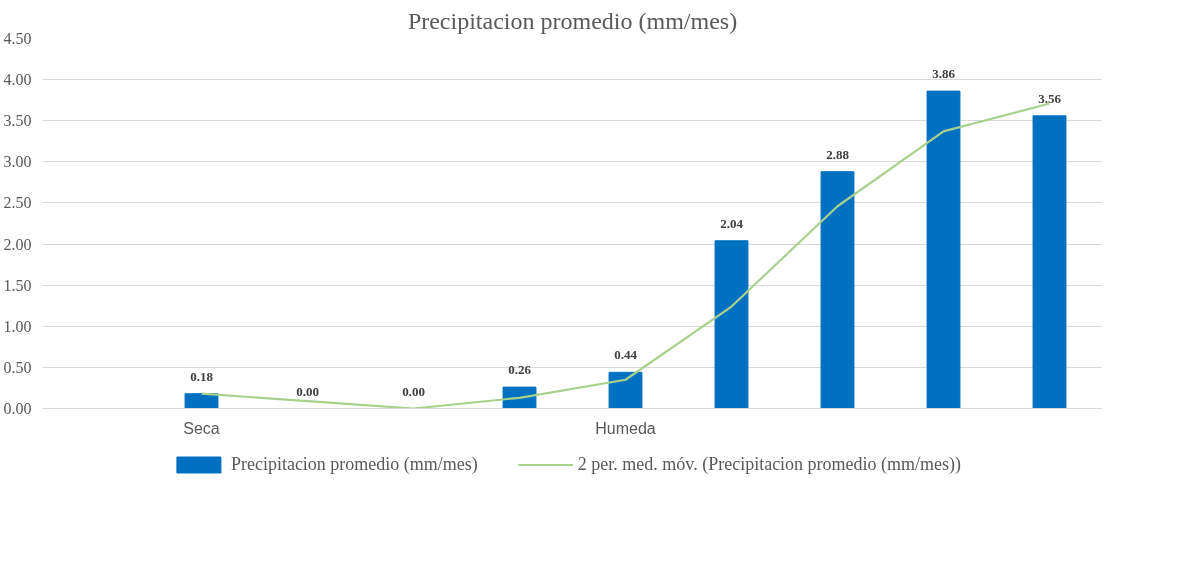 This screenshot has height=580, width=1193. Describe the element at coordinates (17, 326) in the screenshot. I see `y-tick-label: 1.00` at that location.